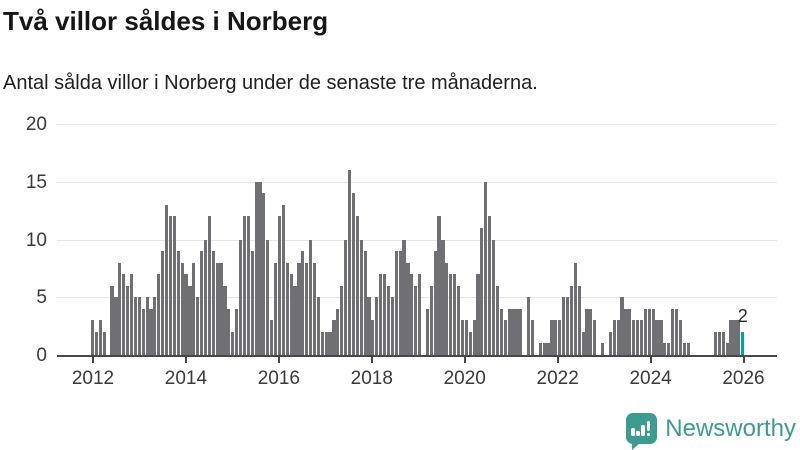  Describe the element at coordinates (648, 434) in the screenshot. I see `logo-exclamation-dot-icon` at that location.